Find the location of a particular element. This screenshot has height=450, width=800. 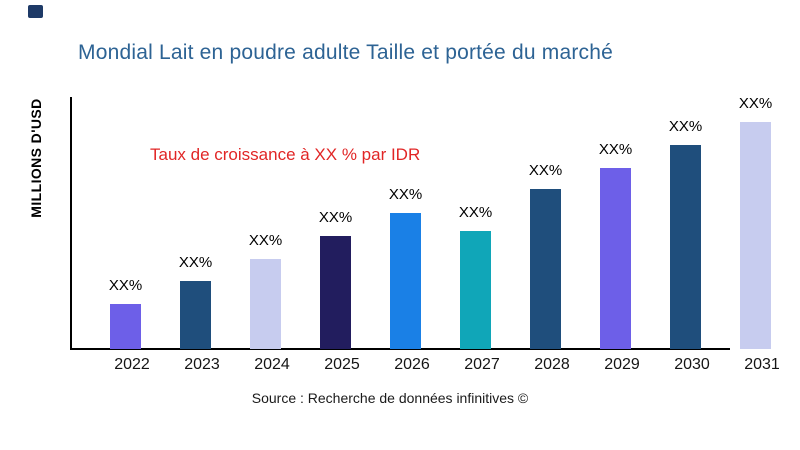

x-tick-2023: 2023 is located at coordinates (202, 364).